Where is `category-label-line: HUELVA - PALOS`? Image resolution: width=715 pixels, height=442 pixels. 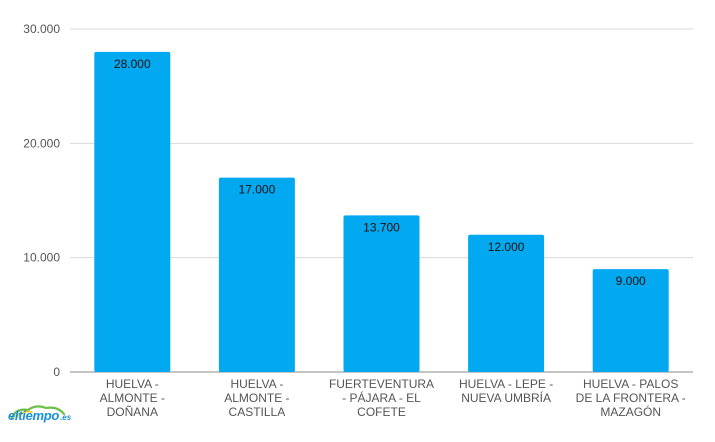 category-label-line: HUELVA - PALOS is located at coordinates (630, 384).